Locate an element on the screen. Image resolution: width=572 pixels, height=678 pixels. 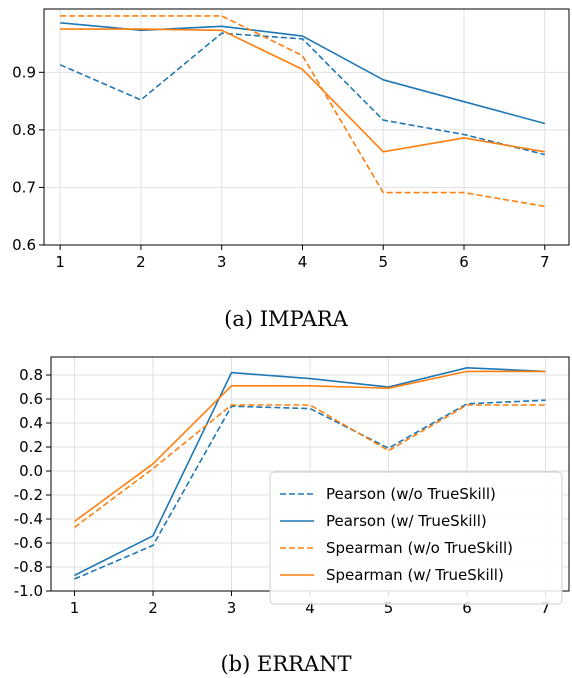
y-tick-label: 0.2 is located at coordinates (31, 447).